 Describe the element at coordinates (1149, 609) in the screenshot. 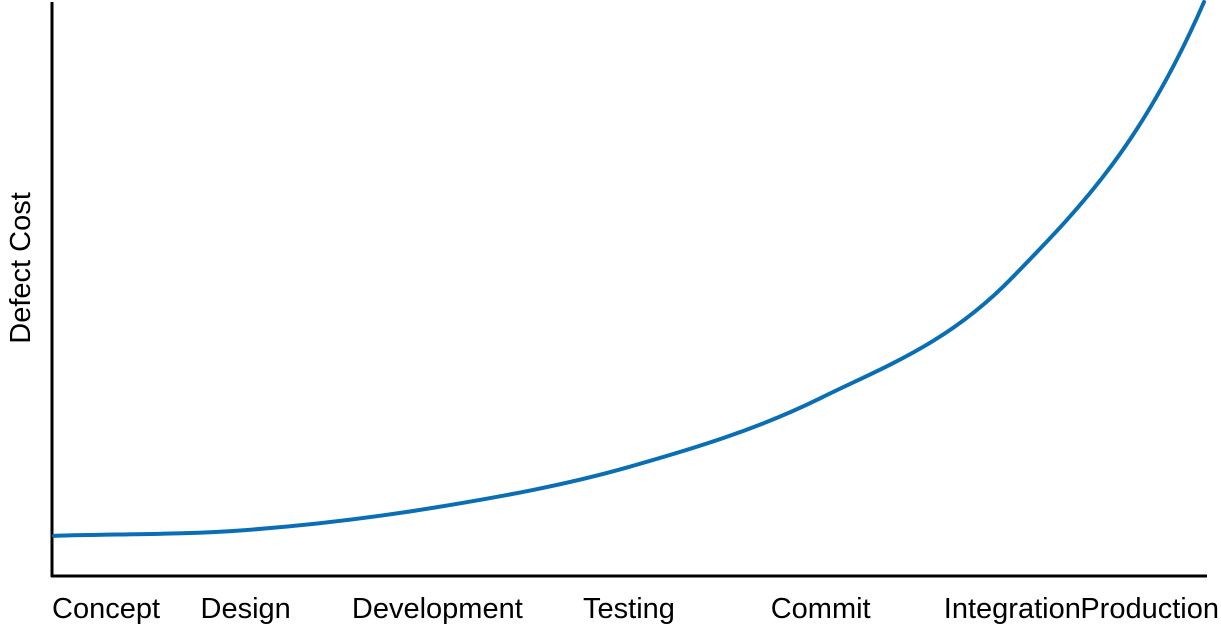

I see `x-tick-label: Production` at that location.